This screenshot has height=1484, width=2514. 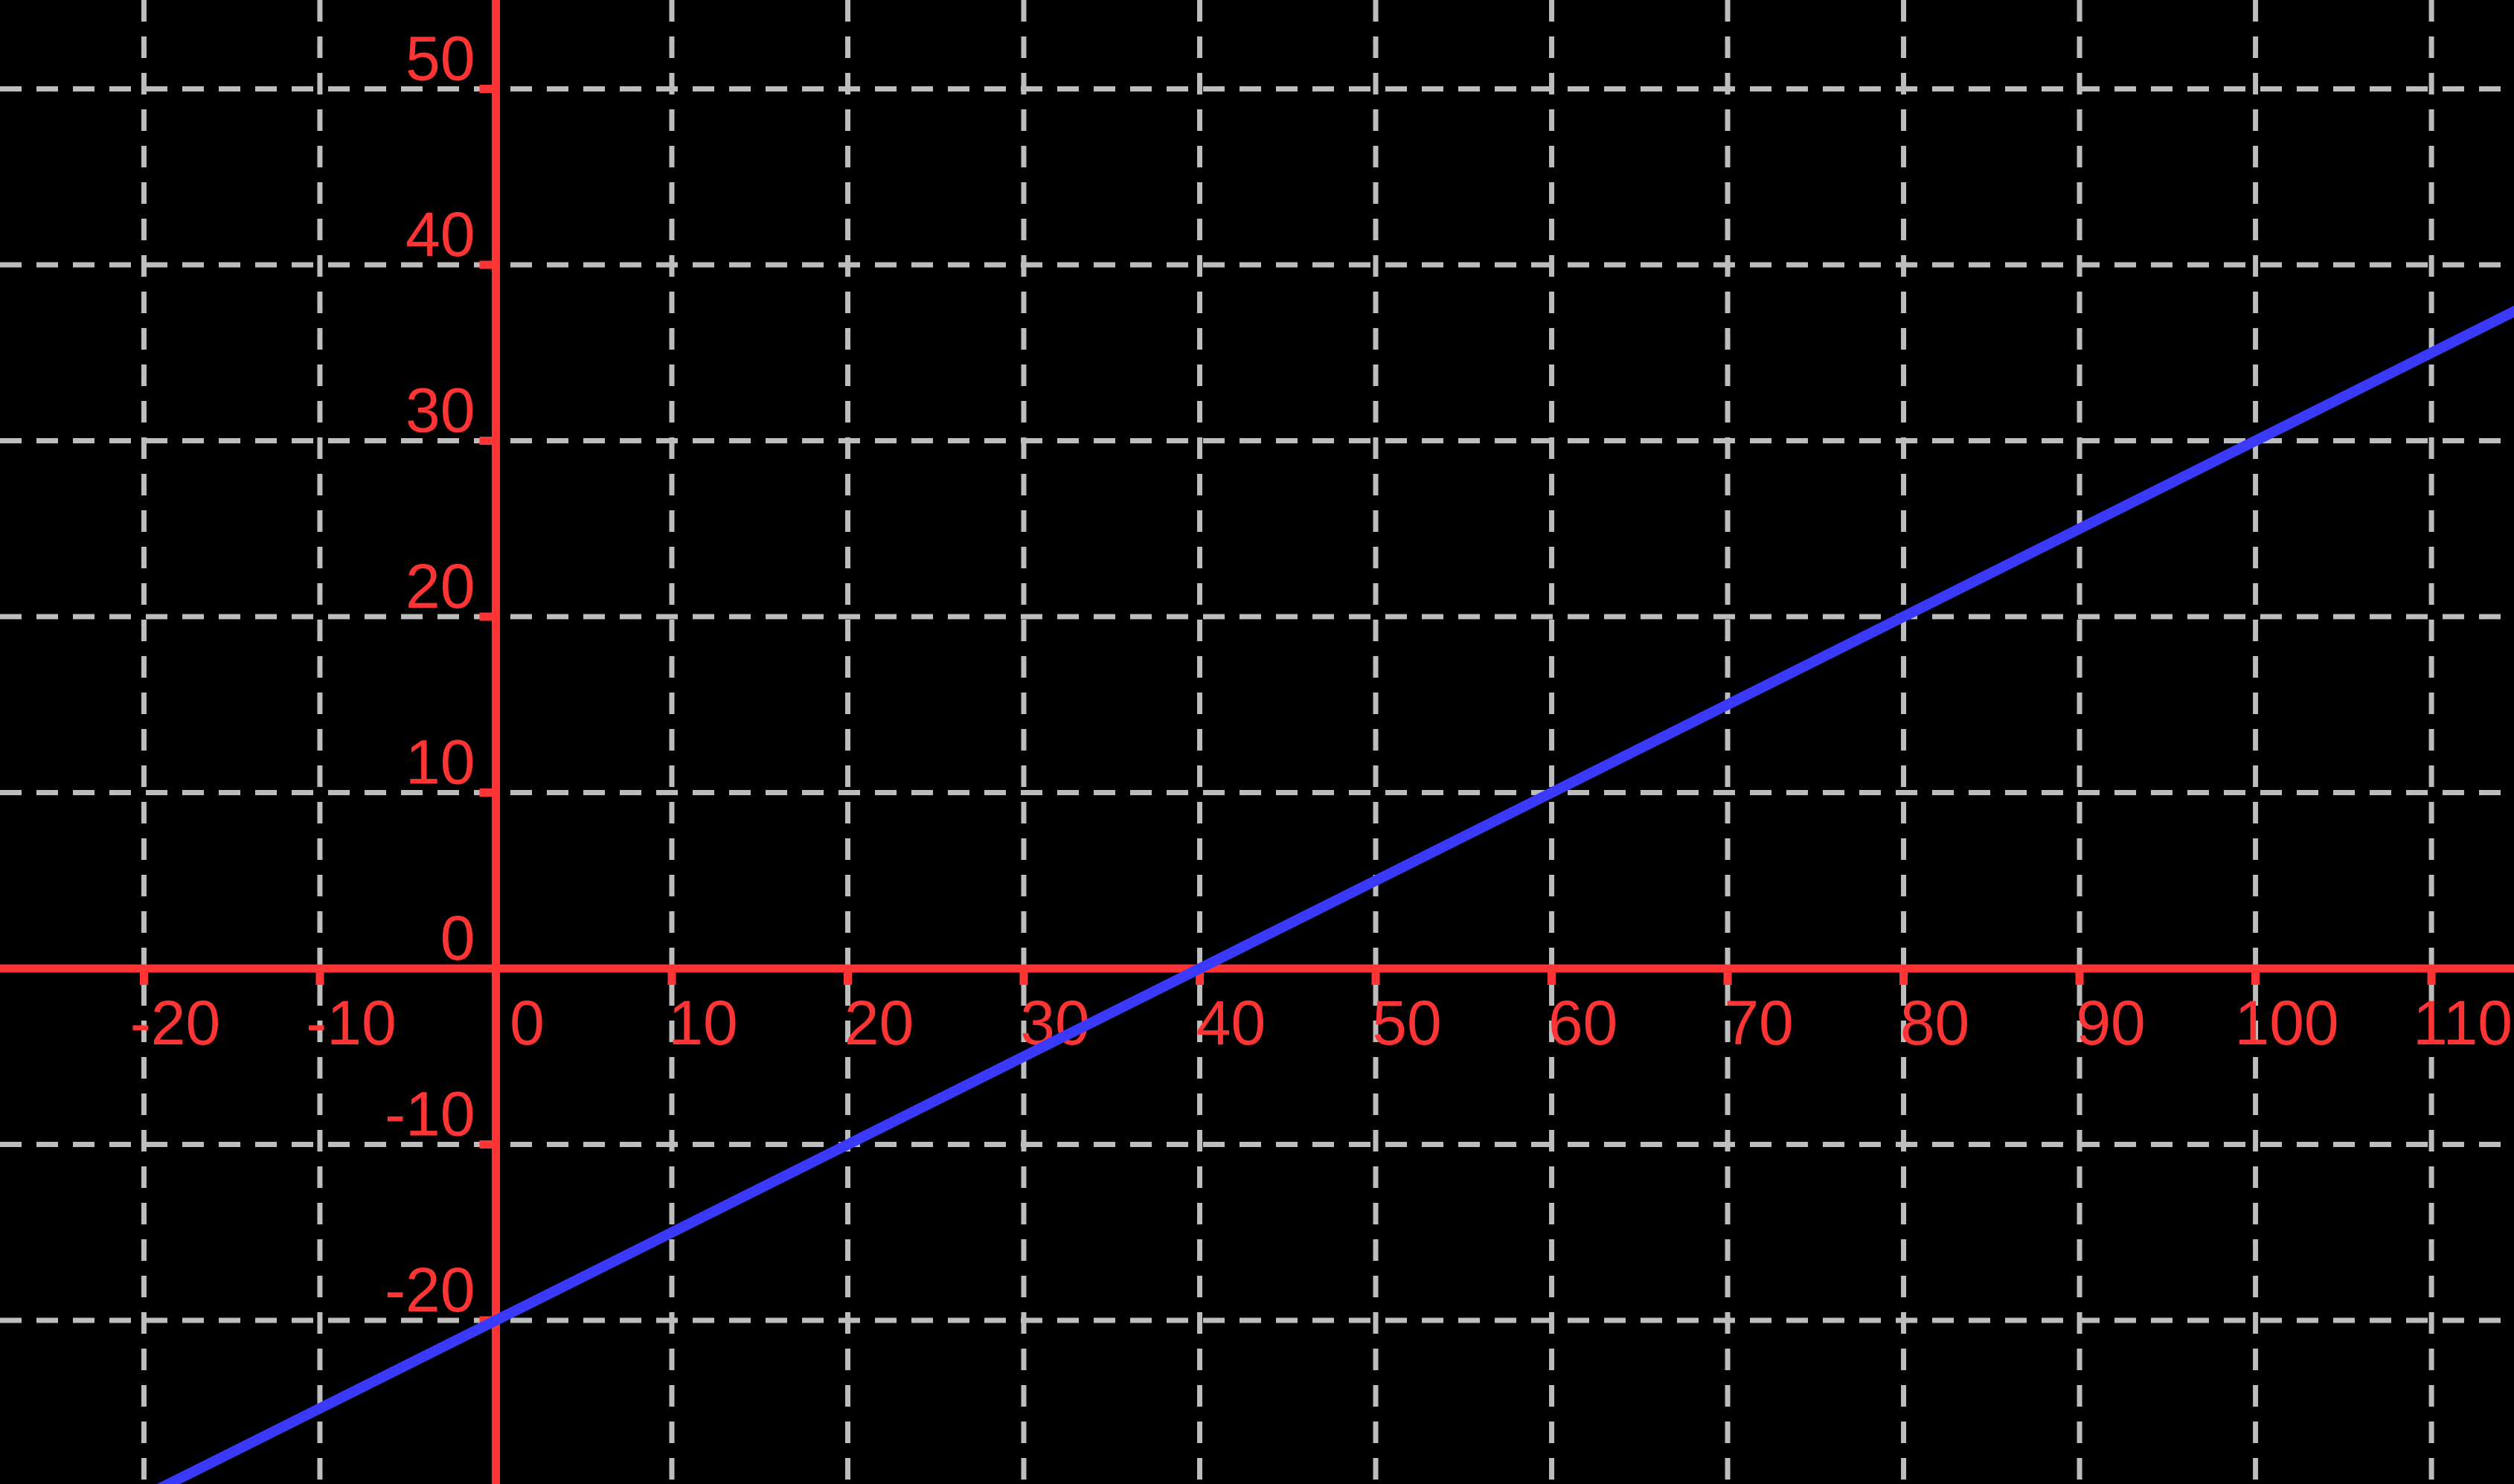 What do you see at coordinates (2110, 1023) in the screenshot?
I see `x-tick-label: 90` at bounding box center [2110, 1023].